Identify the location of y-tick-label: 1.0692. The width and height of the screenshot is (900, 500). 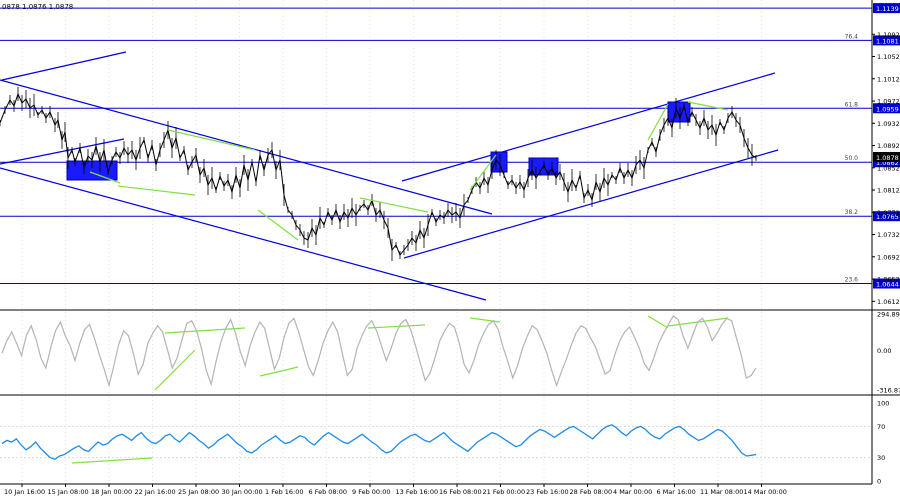
(888, 257).